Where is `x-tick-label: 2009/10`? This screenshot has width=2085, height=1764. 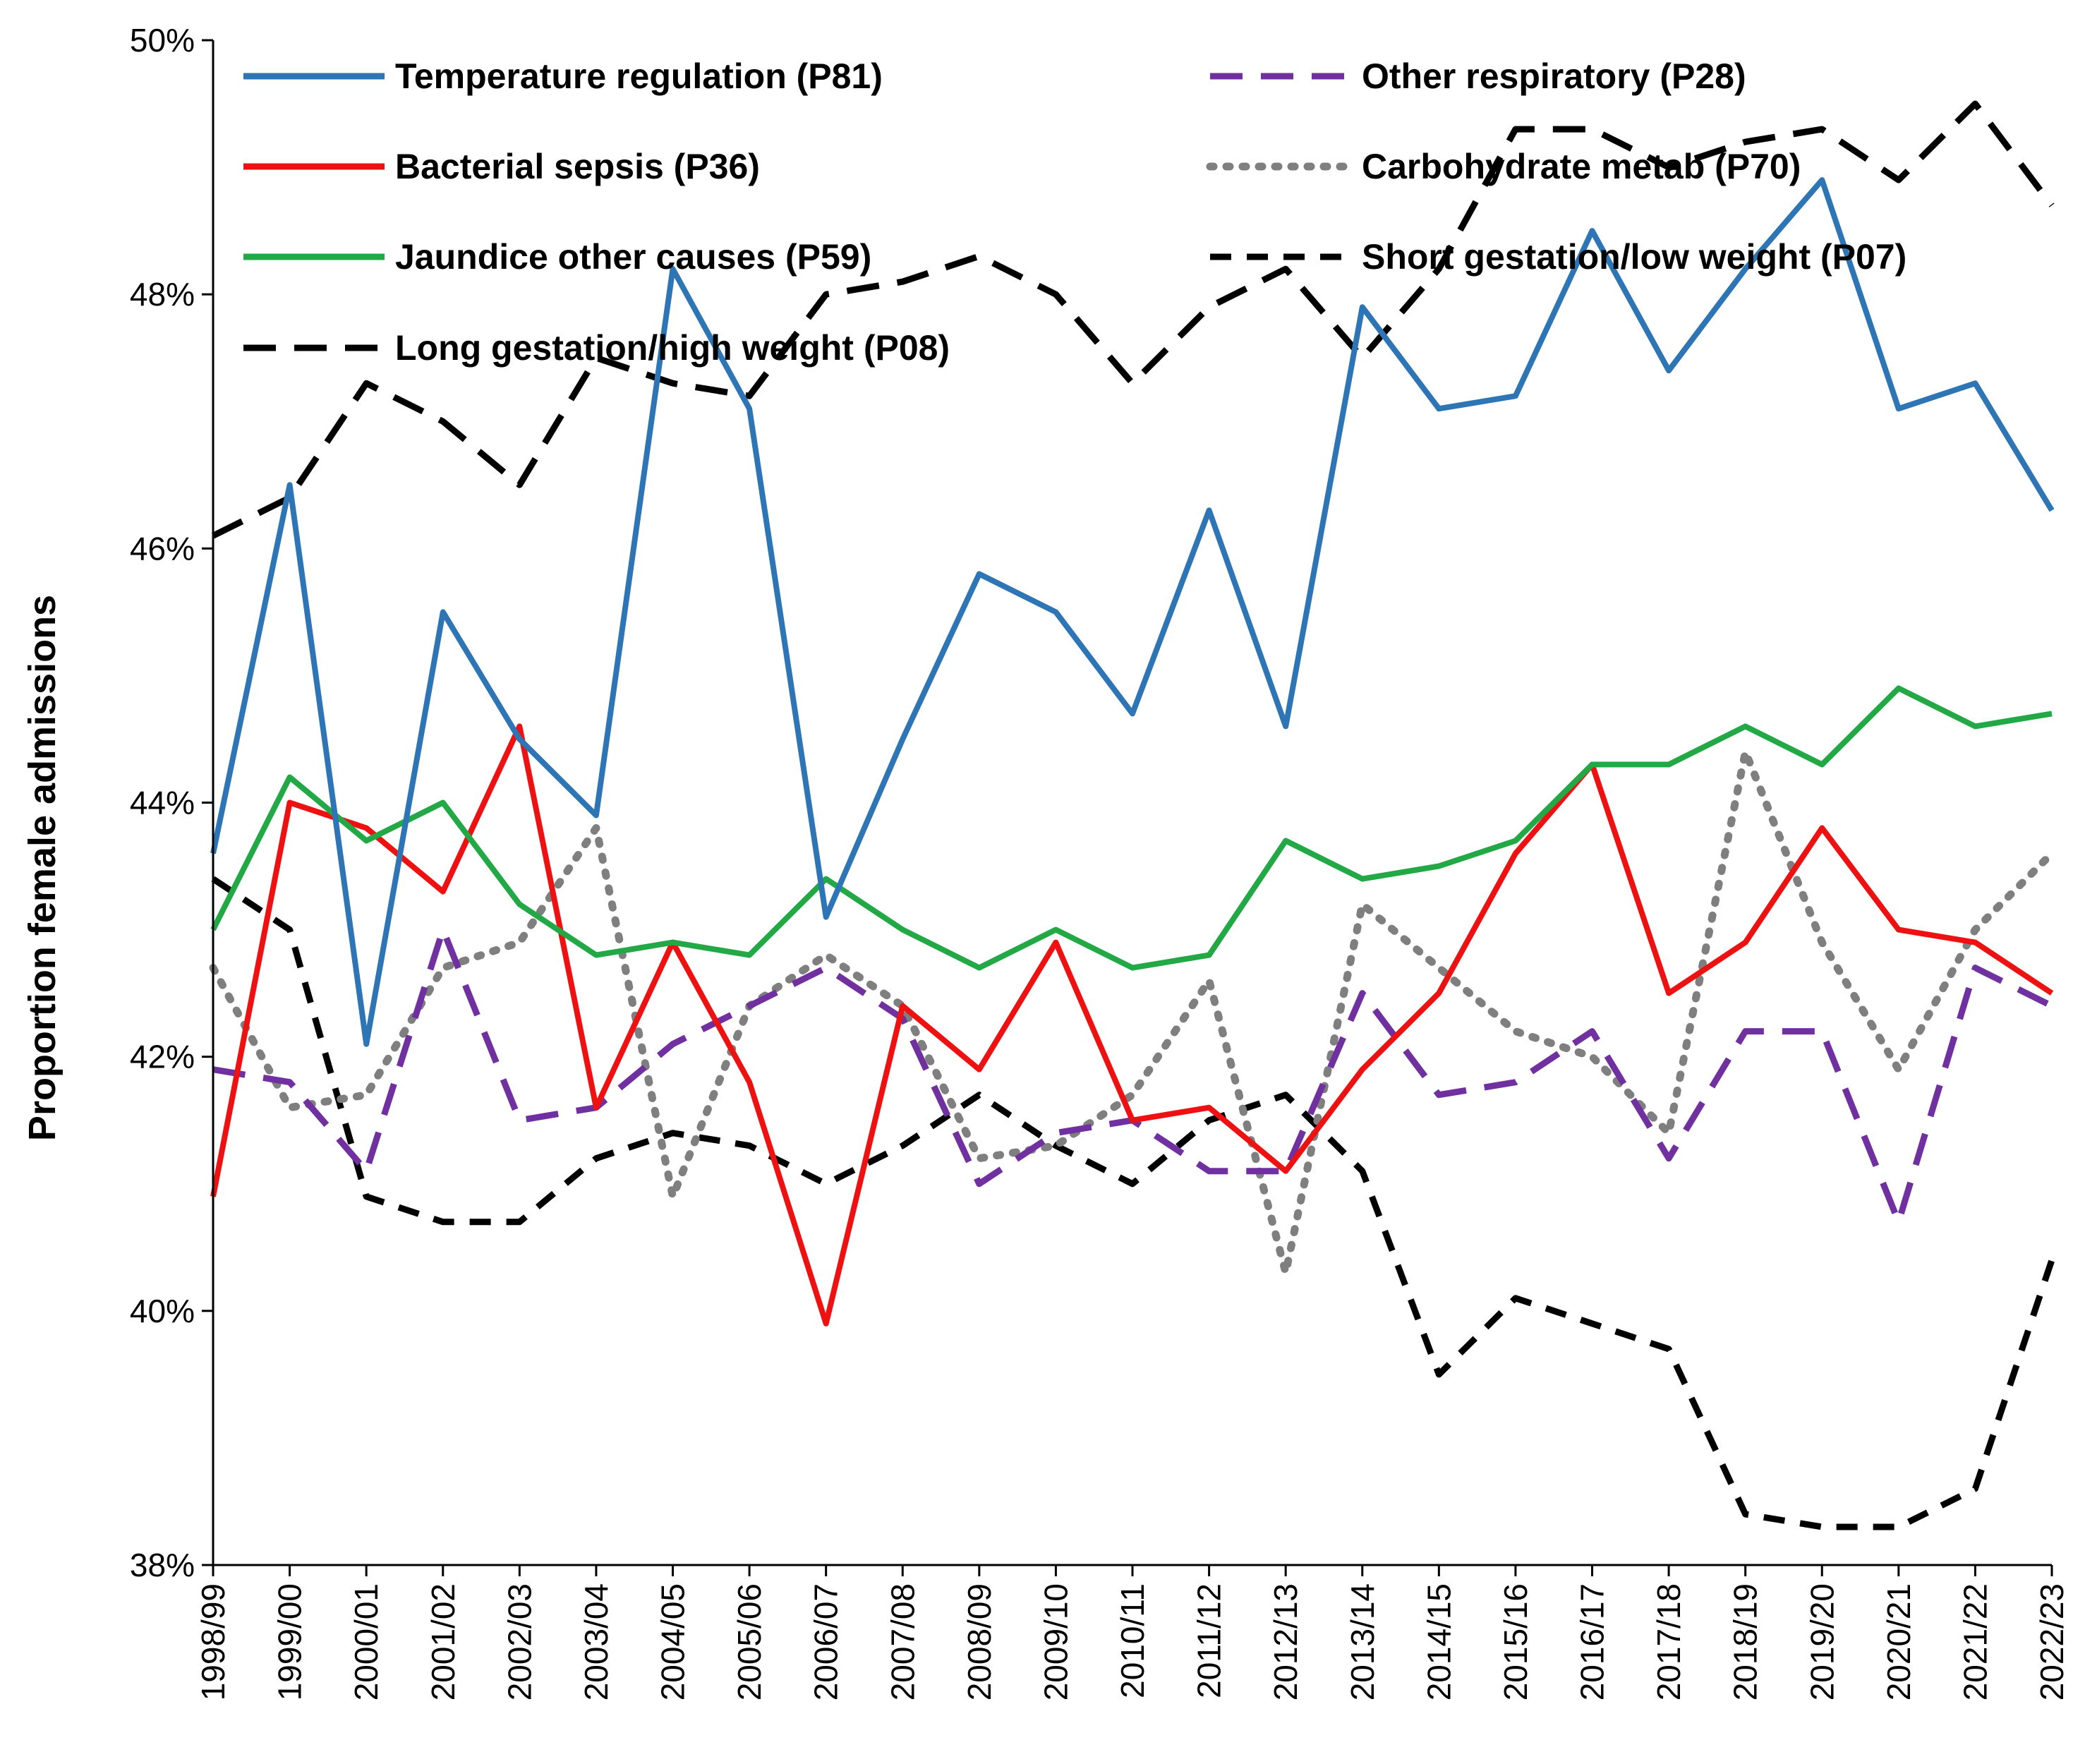
x-tick-label: 2009/10 is located at coordinates (1055, 1641).